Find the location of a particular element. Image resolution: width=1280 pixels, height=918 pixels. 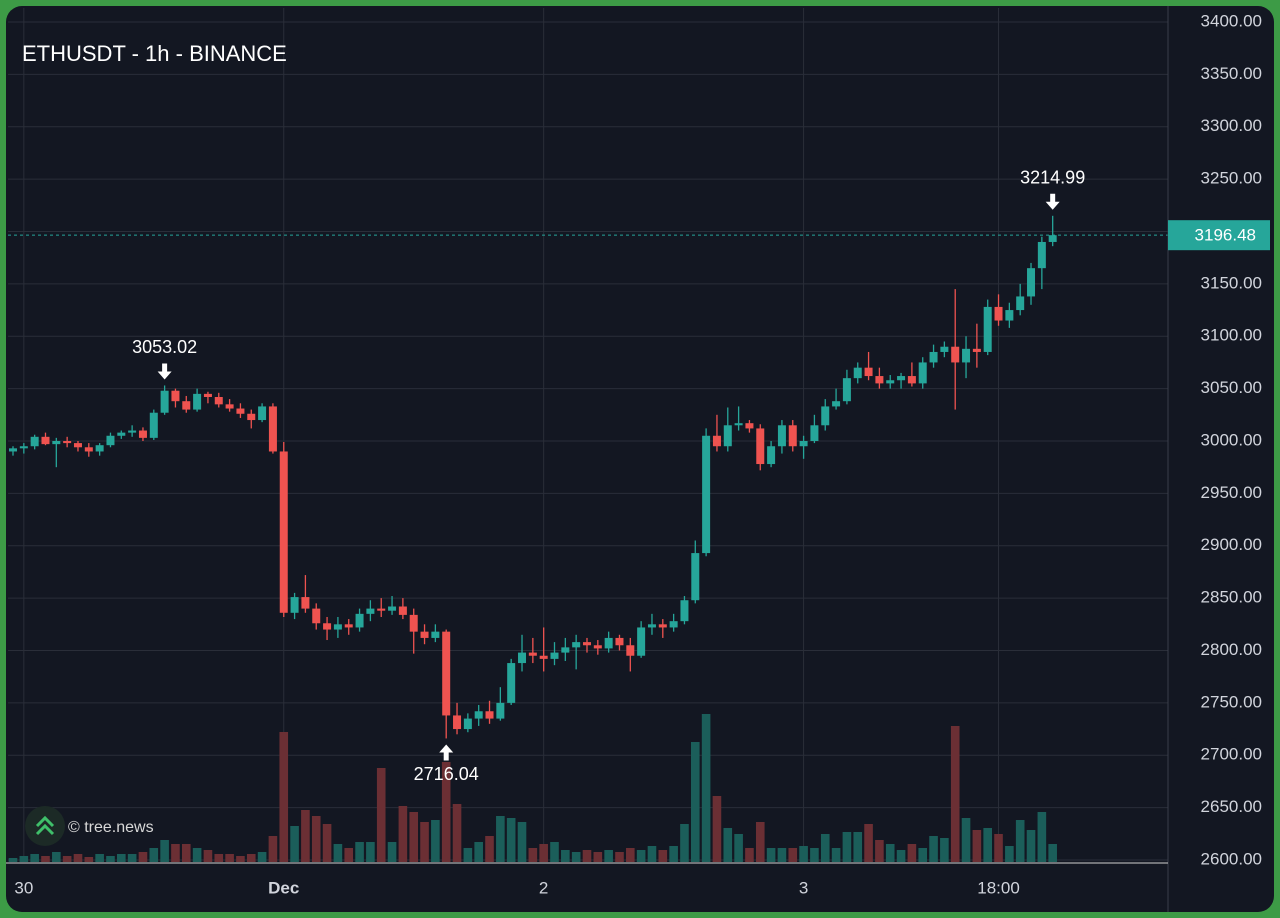

y-tick-label: 2700.00 is located at coordinates (1231, 754).